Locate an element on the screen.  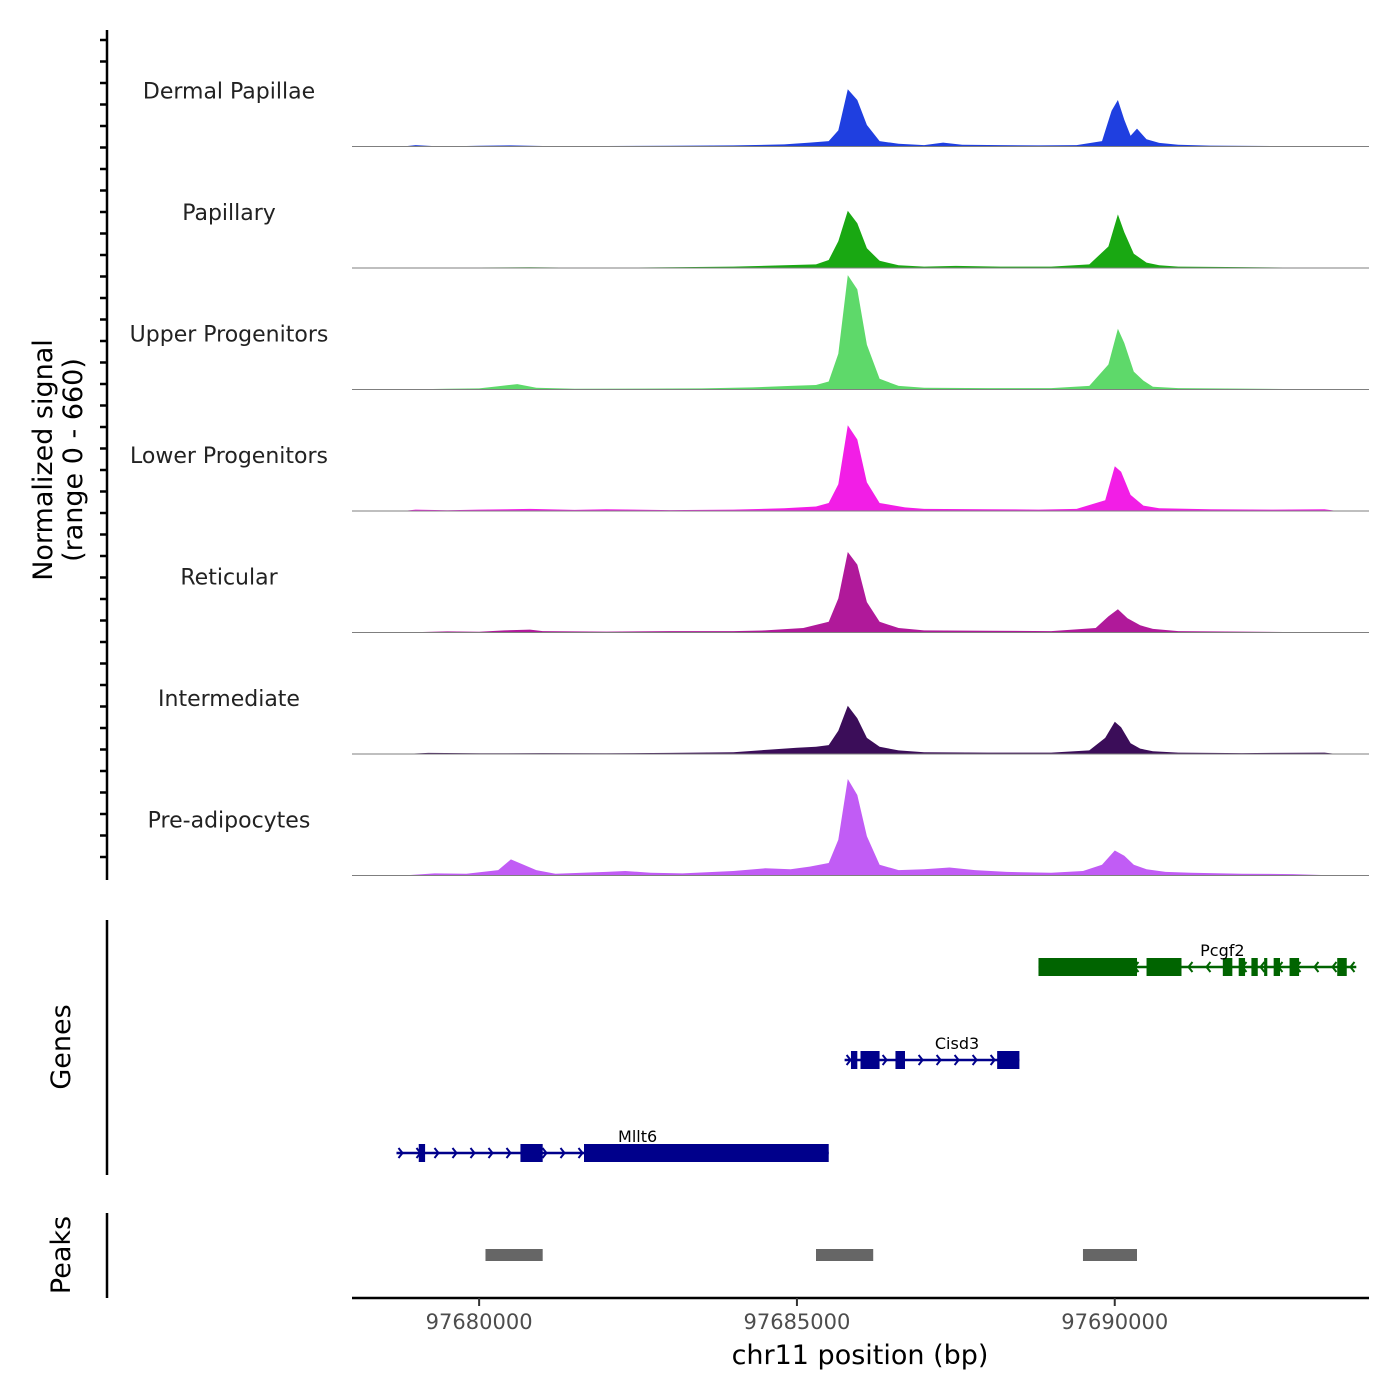
signal-y-axis is located at coordinates (104, 455).